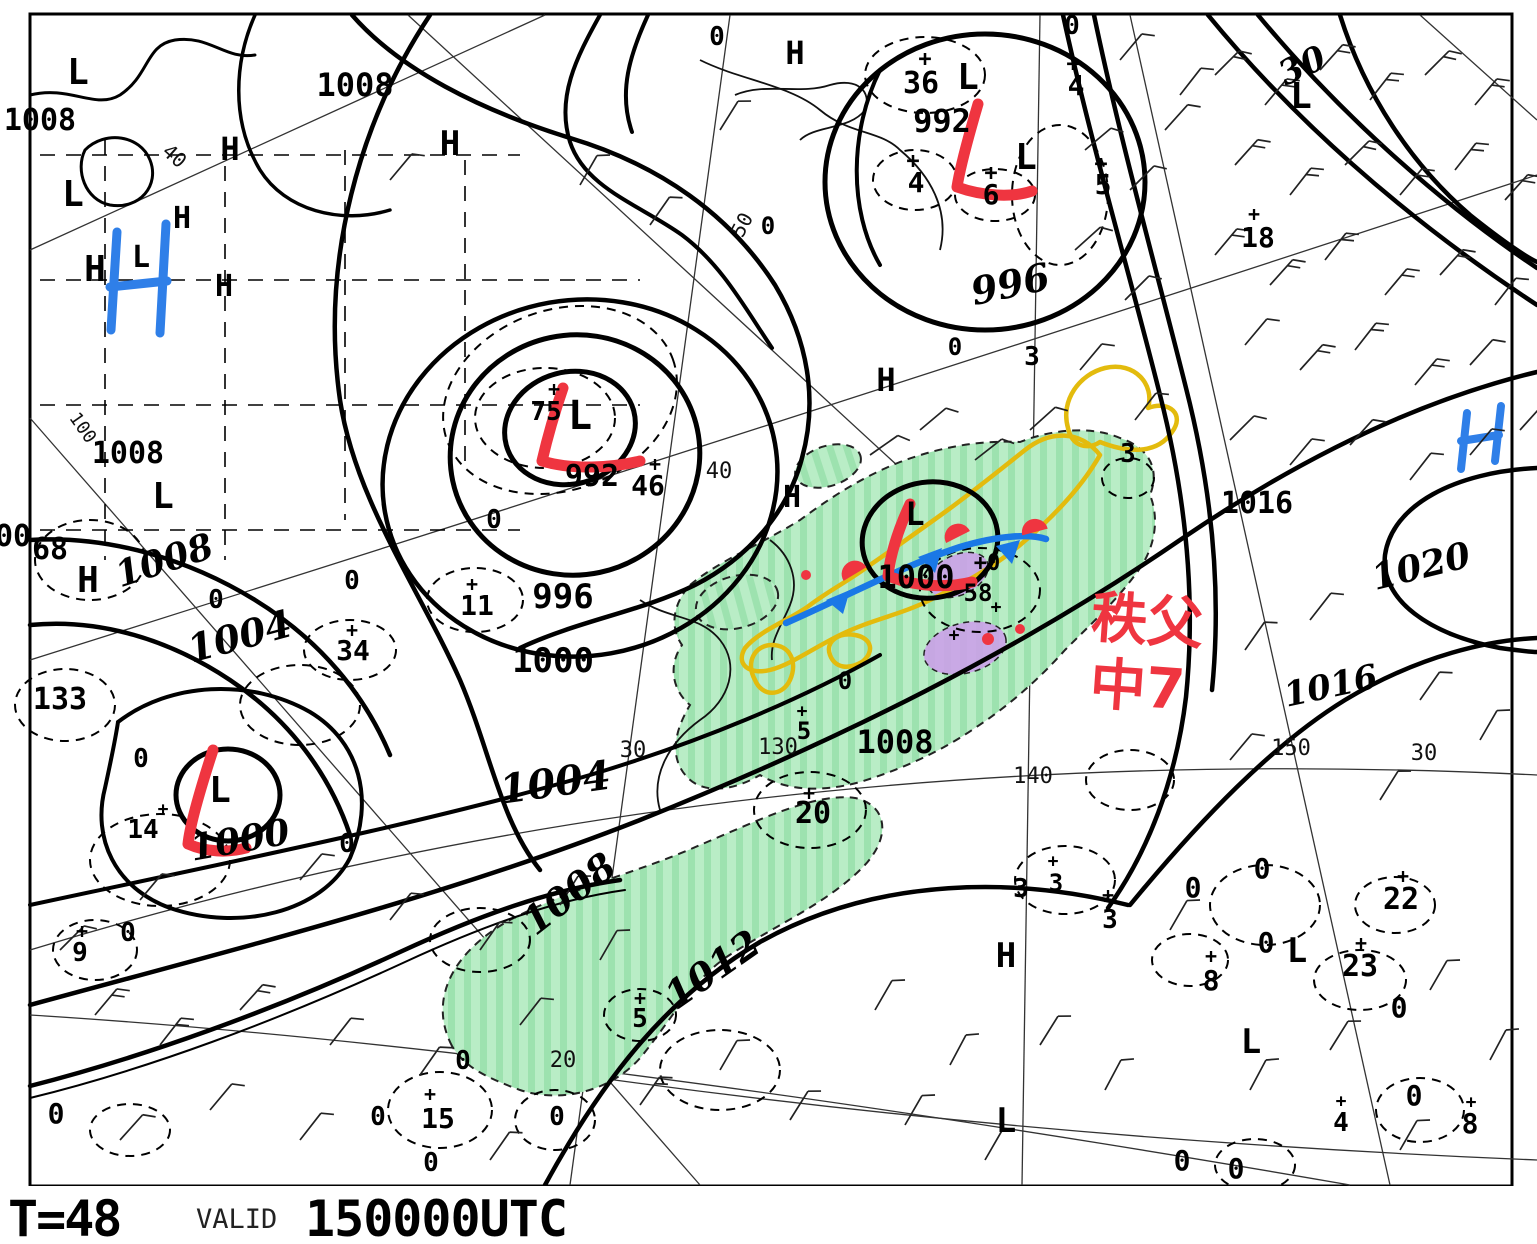 This screenshot has height=1244, width=1537. Describe the element at coordinates (50, 549) in the screenshot. I see `map-label: 68` at that location.